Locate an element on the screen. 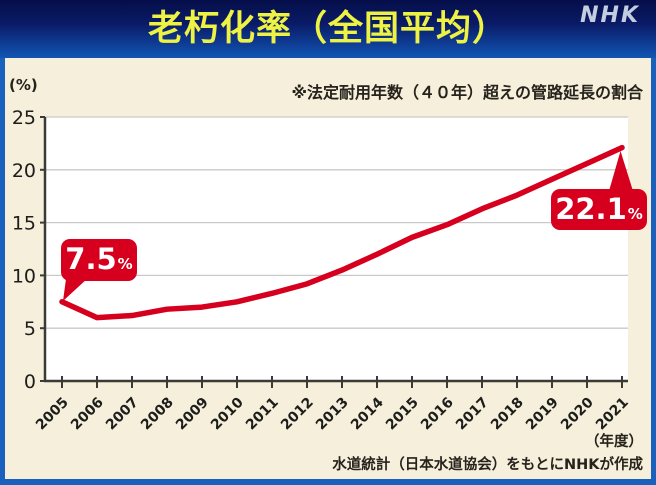 Image resolution: width=656 pixels, height=485 pixels. svg-text: 2014 is located at coordinates (367, 413).